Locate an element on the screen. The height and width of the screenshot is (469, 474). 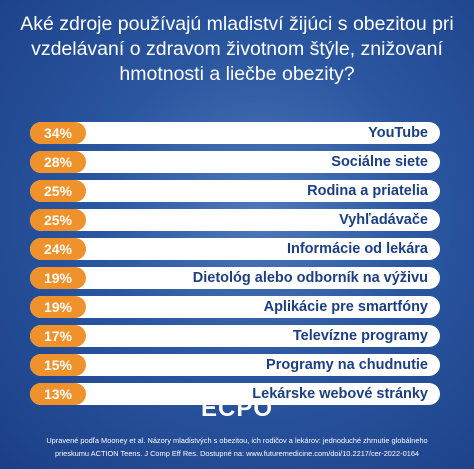
row: 25% Rodina a priatelia is located at coordinates (235, 191).